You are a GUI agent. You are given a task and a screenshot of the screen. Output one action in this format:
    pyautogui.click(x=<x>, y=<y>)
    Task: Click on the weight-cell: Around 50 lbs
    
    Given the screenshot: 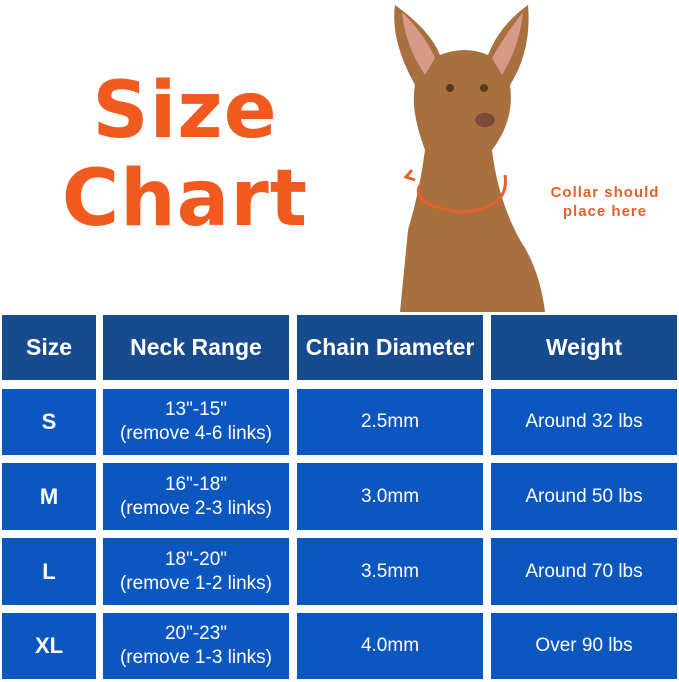 What is the action you would take?
    pyautogui.click(x=584, y=496)
    